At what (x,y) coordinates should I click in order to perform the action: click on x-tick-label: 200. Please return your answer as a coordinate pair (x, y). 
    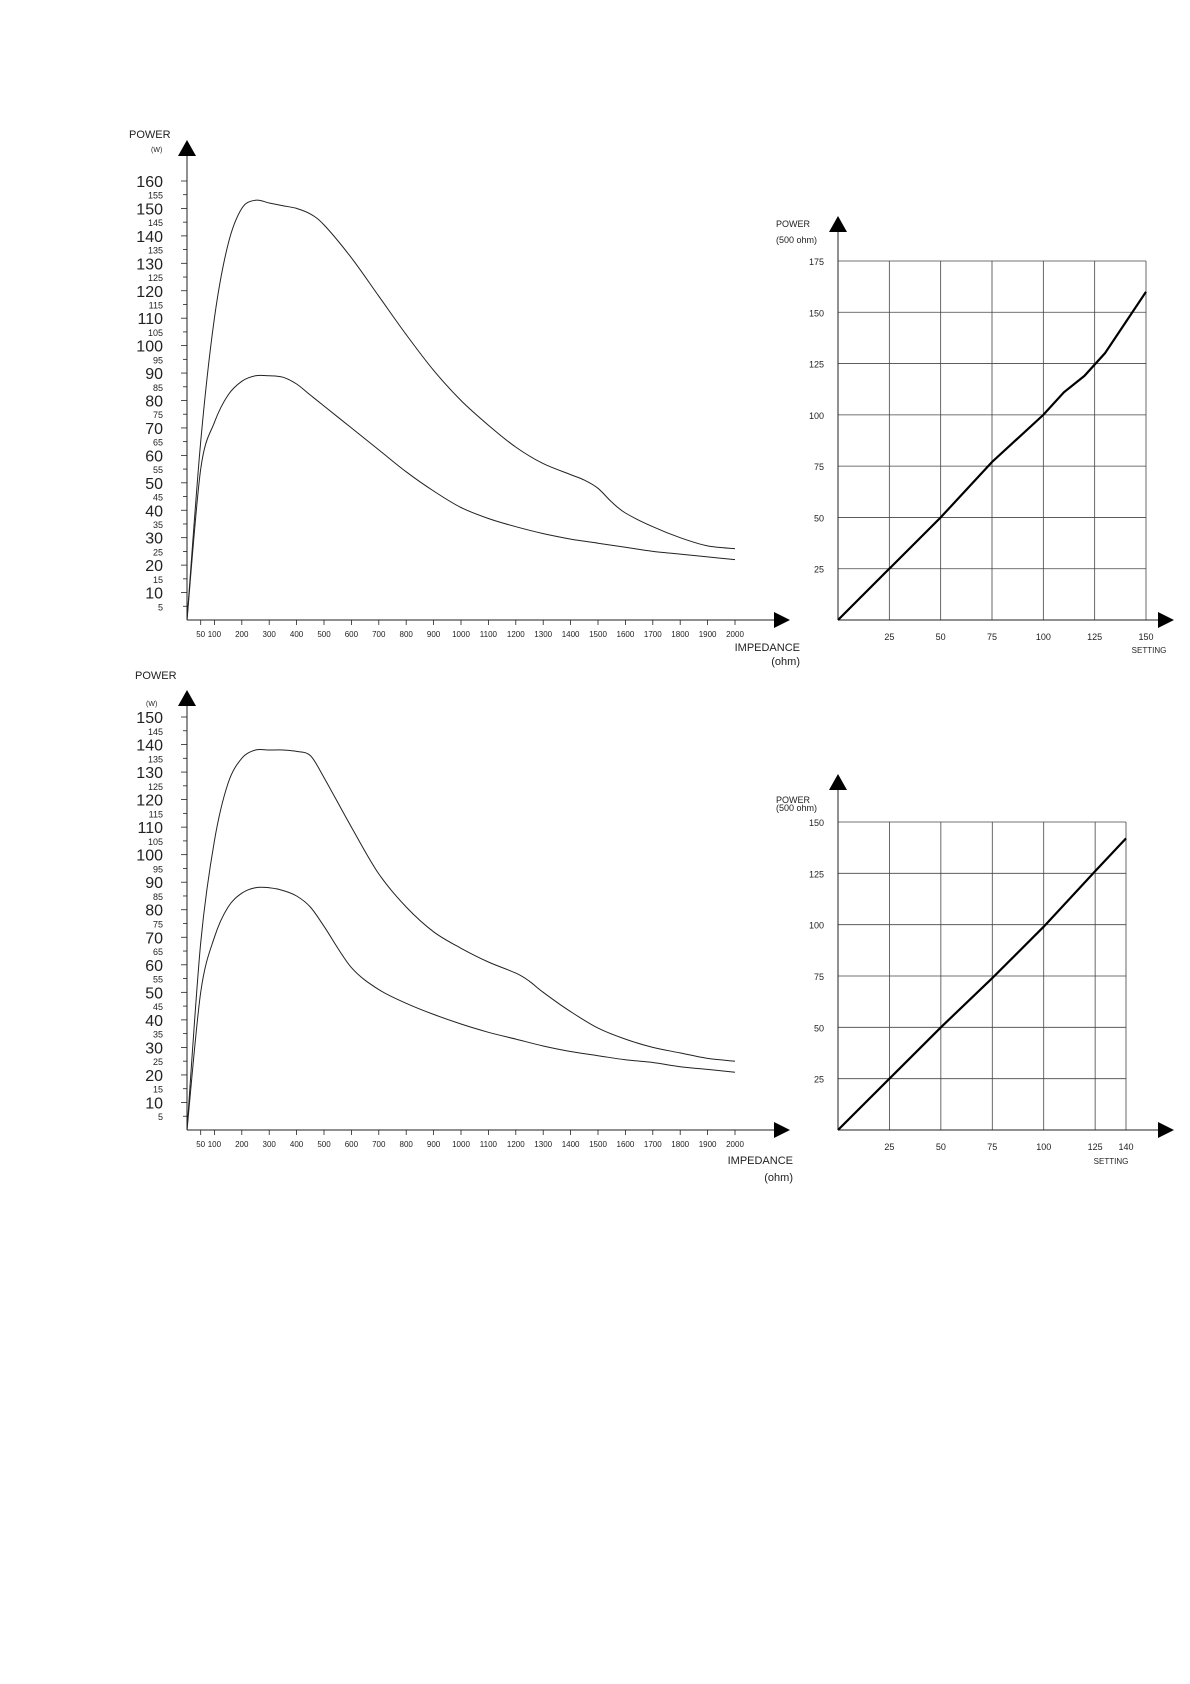
    Looking at the image, I should click on (242, 1144).